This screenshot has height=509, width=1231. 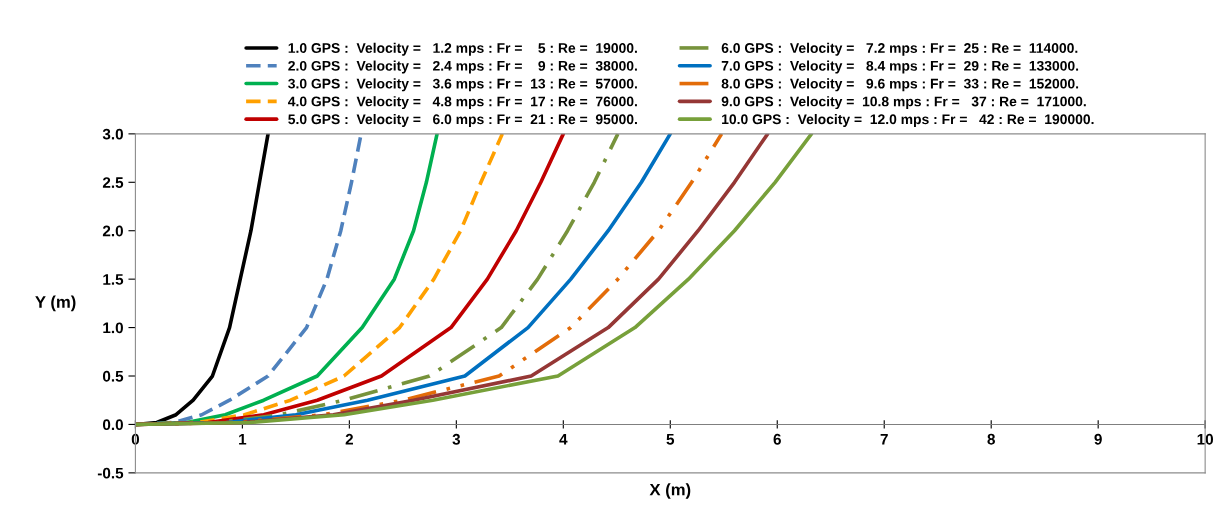 What do you see at coordinates (903, 103) in the screenshot?
I see `legend-label: 9.0 GPS : Velocity = 10.8 mps : Fr = 37 : Re = 171000.` at bounding box center [903, 103].